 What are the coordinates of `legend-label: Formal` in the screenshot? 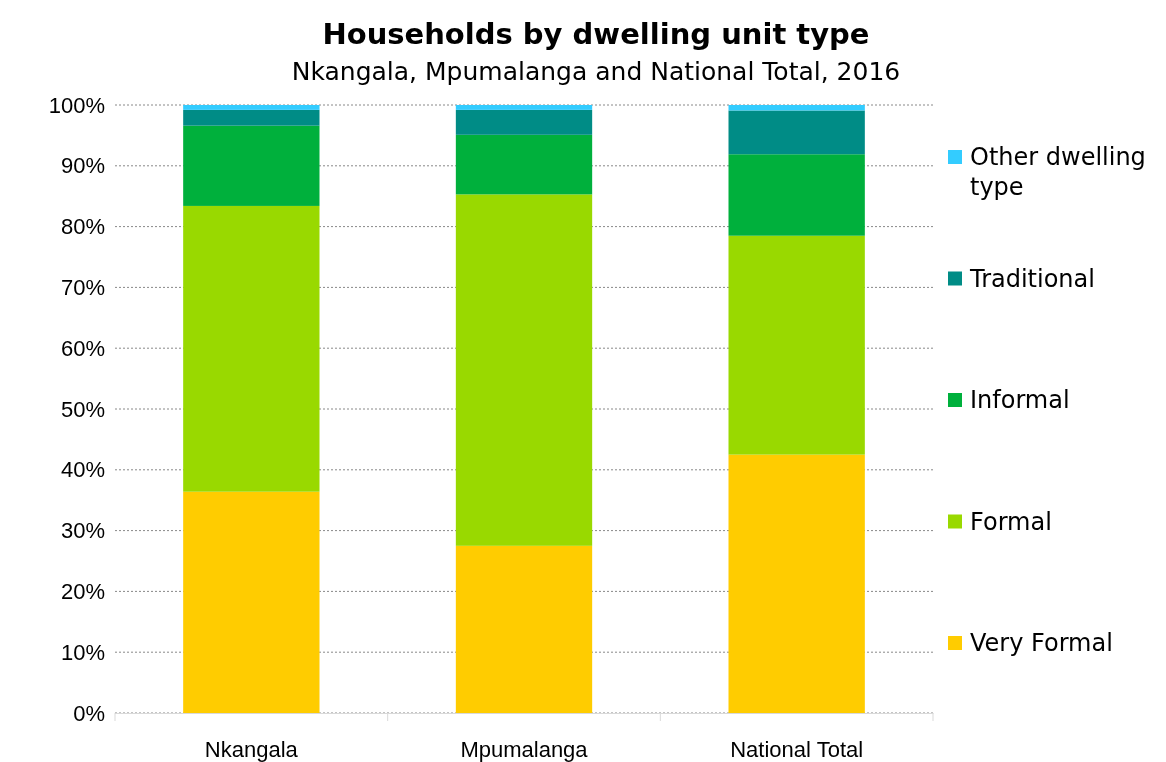 It's located at (1011, 521).